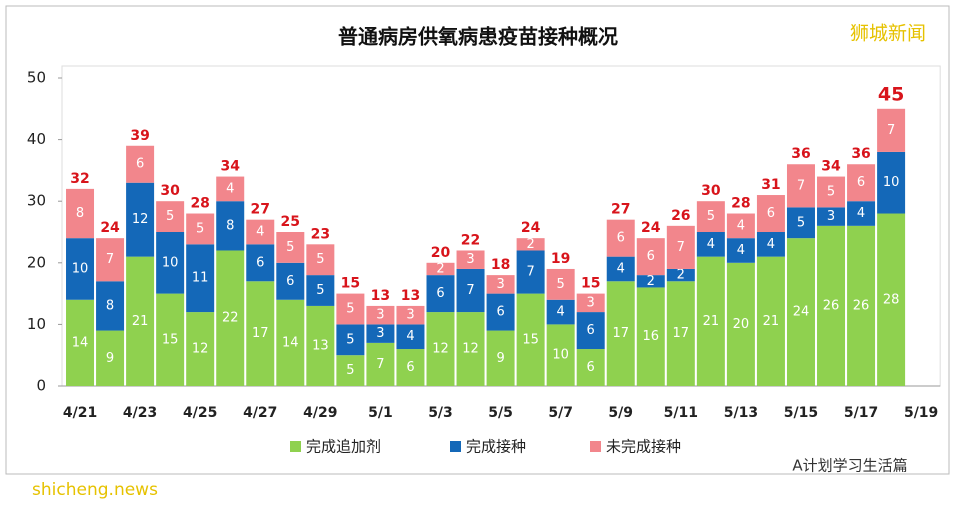 Image resolution: width=955 pixels, height=508 pixels. Describe the element at coordinates (531, 228) in the screenshot. I see `total-label: 24` at that location.